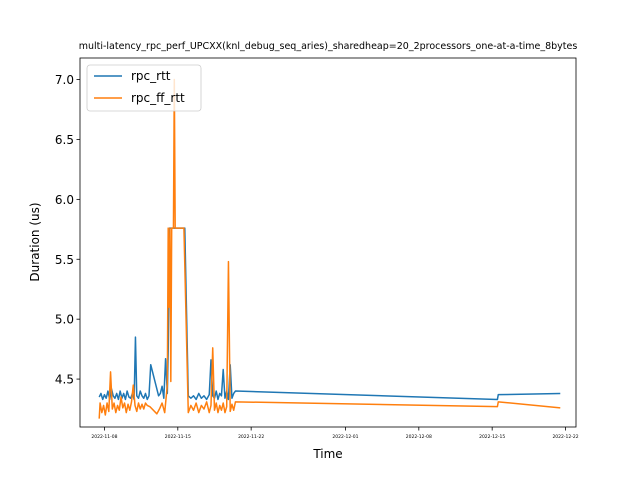 This screenshot has width=640, height=480. I want to click on y-tick-label: 4.5, so click(64, 380).